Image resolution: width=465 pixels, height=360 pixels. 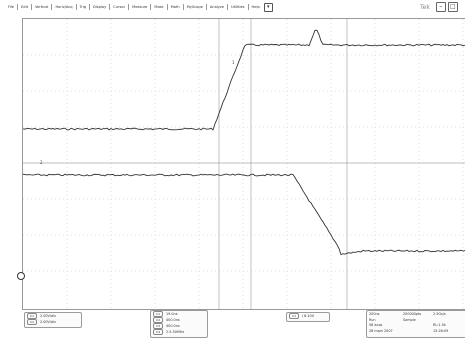 What do you see at coordinates (119, 7) in the screenshot?
I see `menu-item-cursor: Cursor` at bounding box center [119, 7].